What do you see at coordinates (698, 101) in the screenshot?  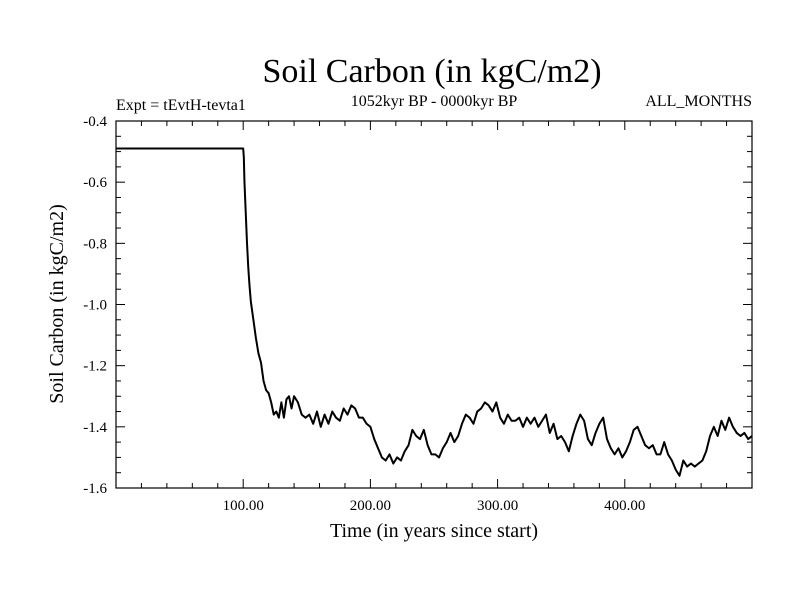 I see `subtitle-right: ALL_MONTHS` at bounding box center [698, 101].